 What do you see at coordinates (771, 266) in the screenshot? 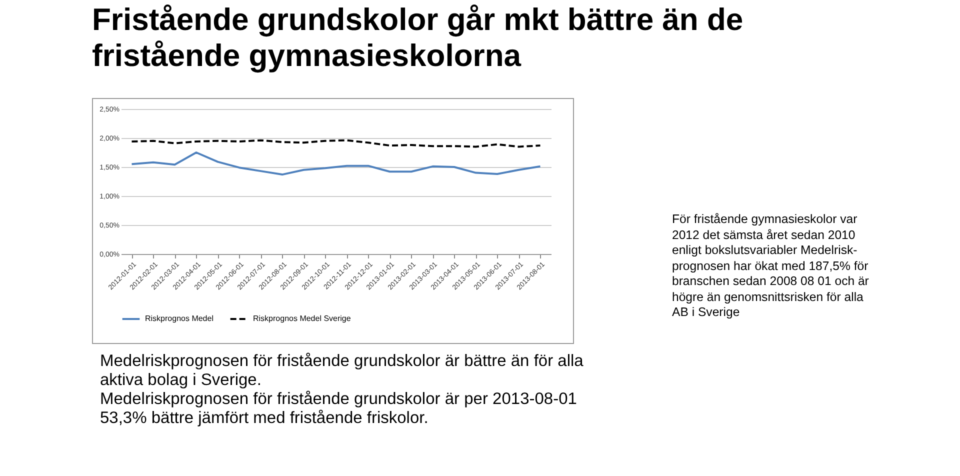
I see `text: För fristående gymnasieskolor var 2012 det sämsta året sedan 2010 enligt bokslutsvariabler Medelrisk-prognosen har ökat med 187,5% för branschen sedan 2008 08 01 och är högre än genomsnittsrisken för alla AB i Sverige` at bounding box center [771, 266].